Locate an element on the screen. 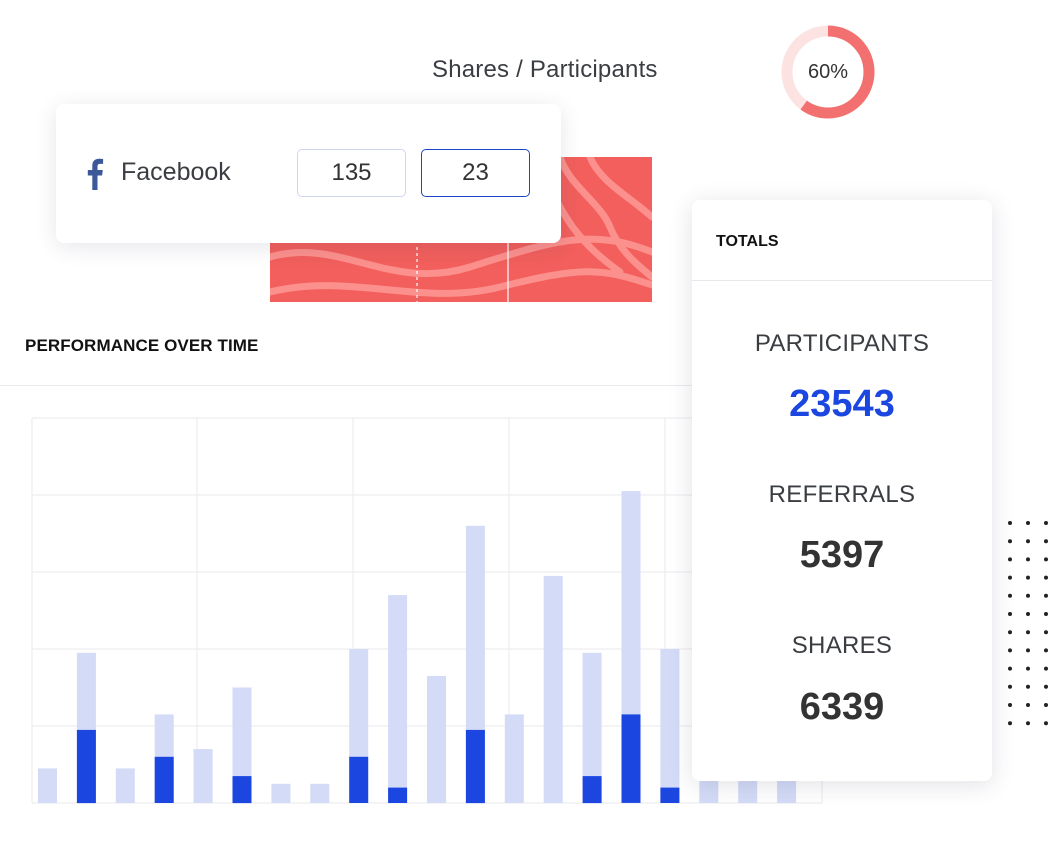  facebook-shares-count: 135 is located at coordinates (351, 173).